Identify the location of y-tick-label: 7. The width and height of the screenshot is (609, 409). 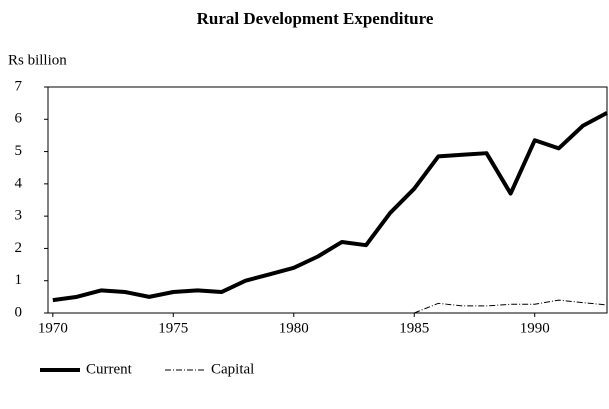
(19, 86).